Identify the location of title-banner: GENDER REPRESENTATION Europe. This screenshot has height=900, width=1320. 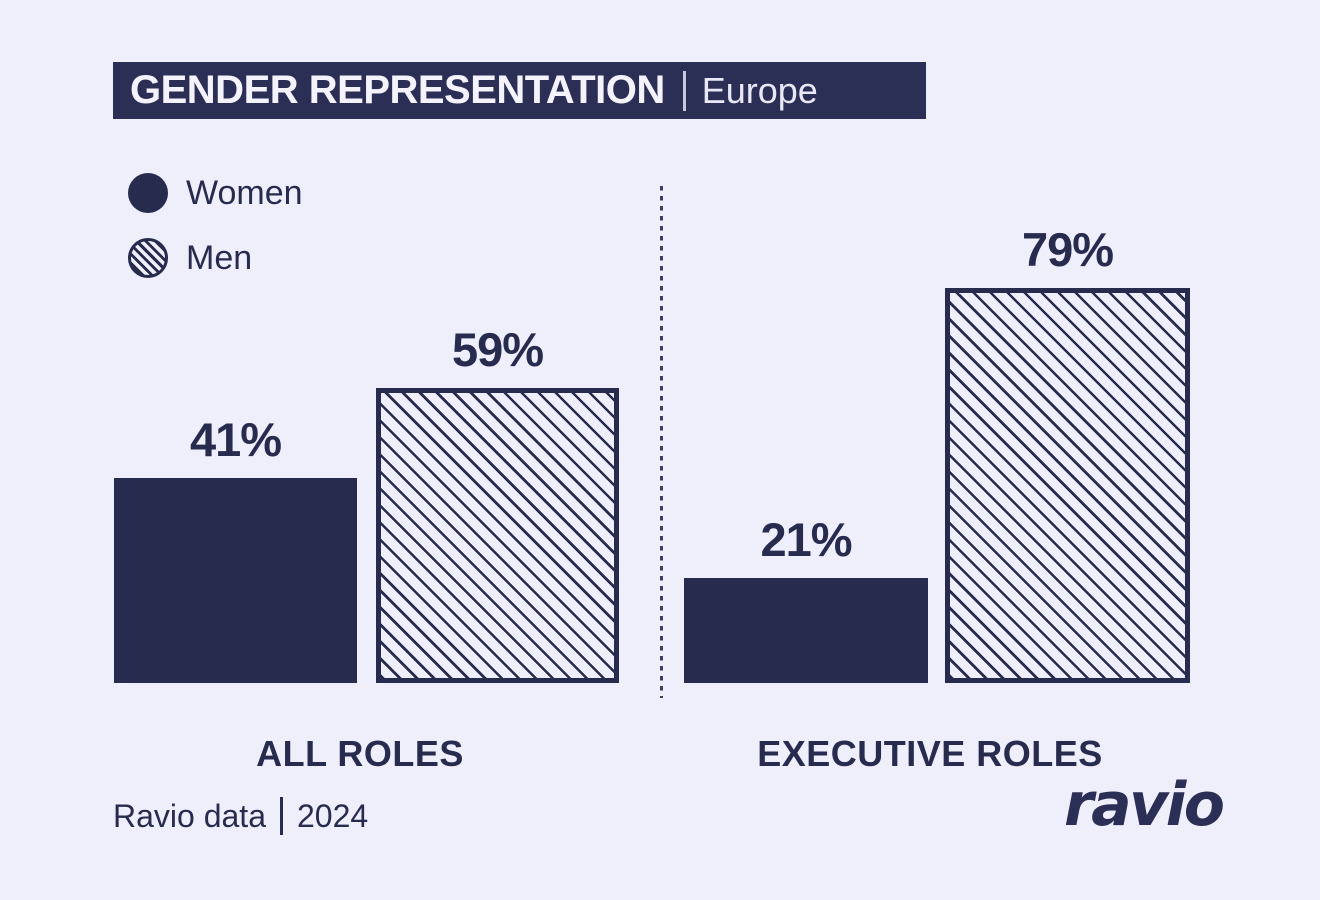
(519, 90).